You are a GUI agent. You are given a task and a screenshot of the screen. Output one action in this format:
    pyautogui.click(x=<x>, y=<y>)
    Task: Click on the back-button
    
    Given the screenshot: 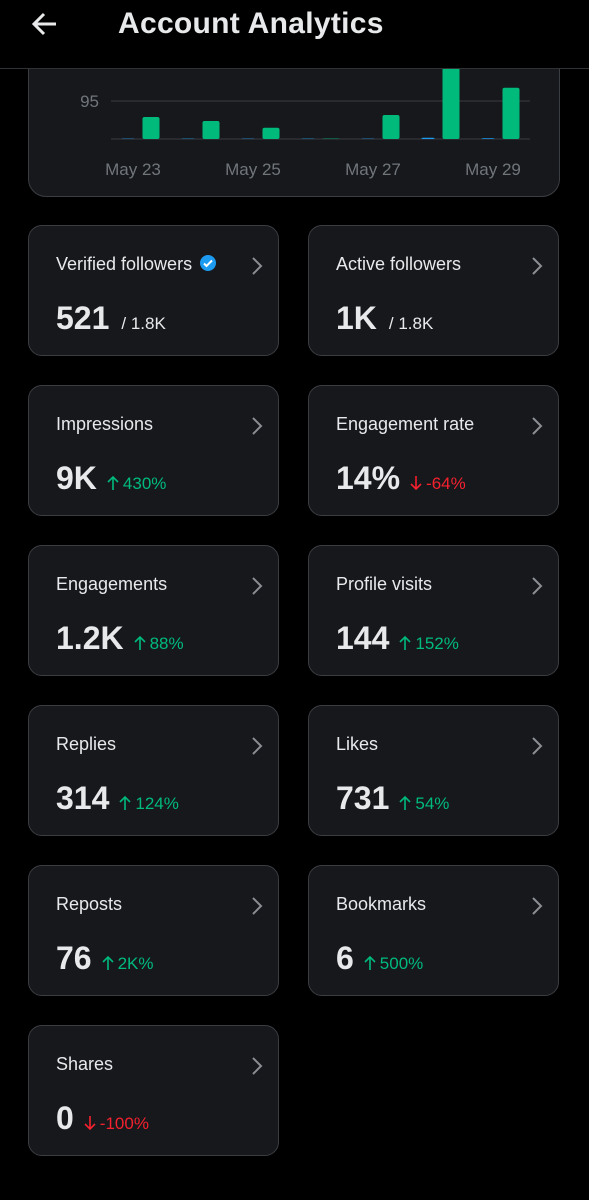 What is the action you would take?
    pyautogui.click(x=48, y=24)
    